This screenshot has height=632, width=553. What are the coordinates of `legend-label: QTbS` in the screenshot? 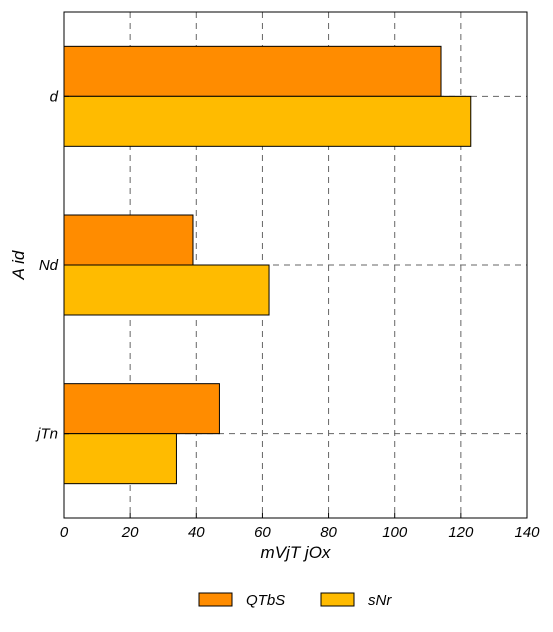 It's located at (265, 600).